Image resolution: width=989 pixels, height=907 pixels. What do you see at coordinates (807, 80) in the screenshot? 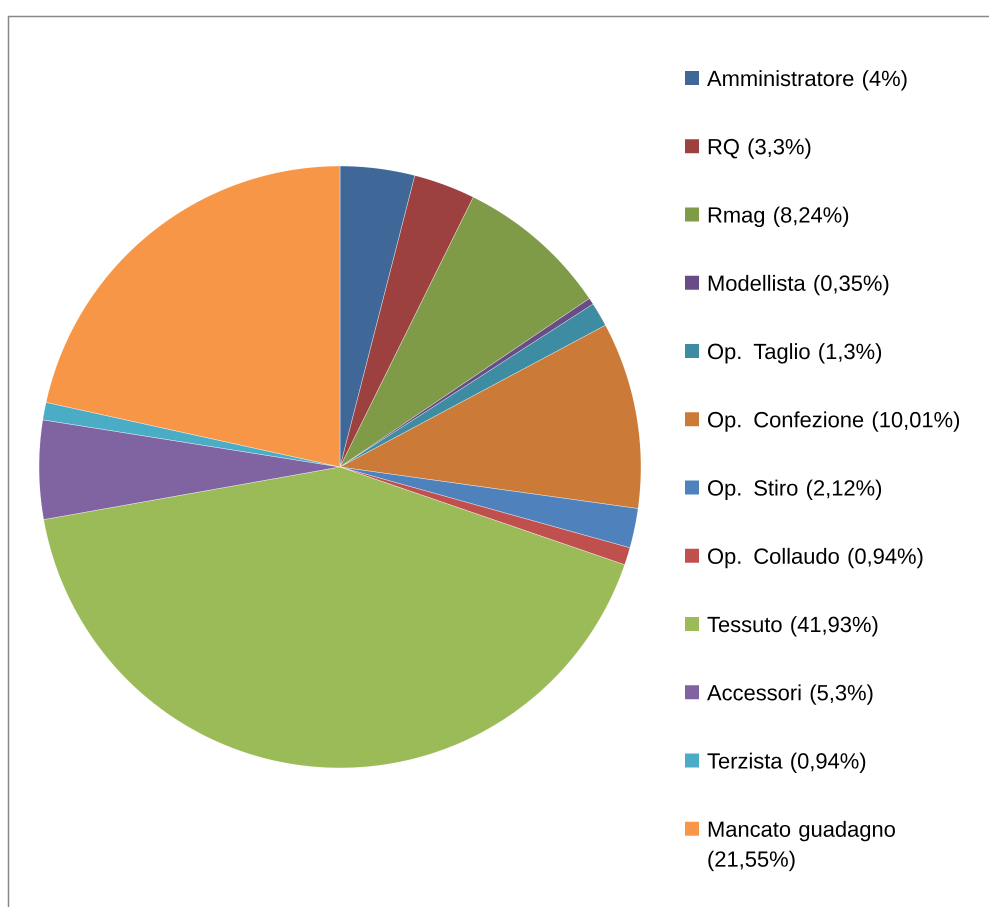
I see `legend-label: Amministratore (4%)` at bounding box center [807, 80].